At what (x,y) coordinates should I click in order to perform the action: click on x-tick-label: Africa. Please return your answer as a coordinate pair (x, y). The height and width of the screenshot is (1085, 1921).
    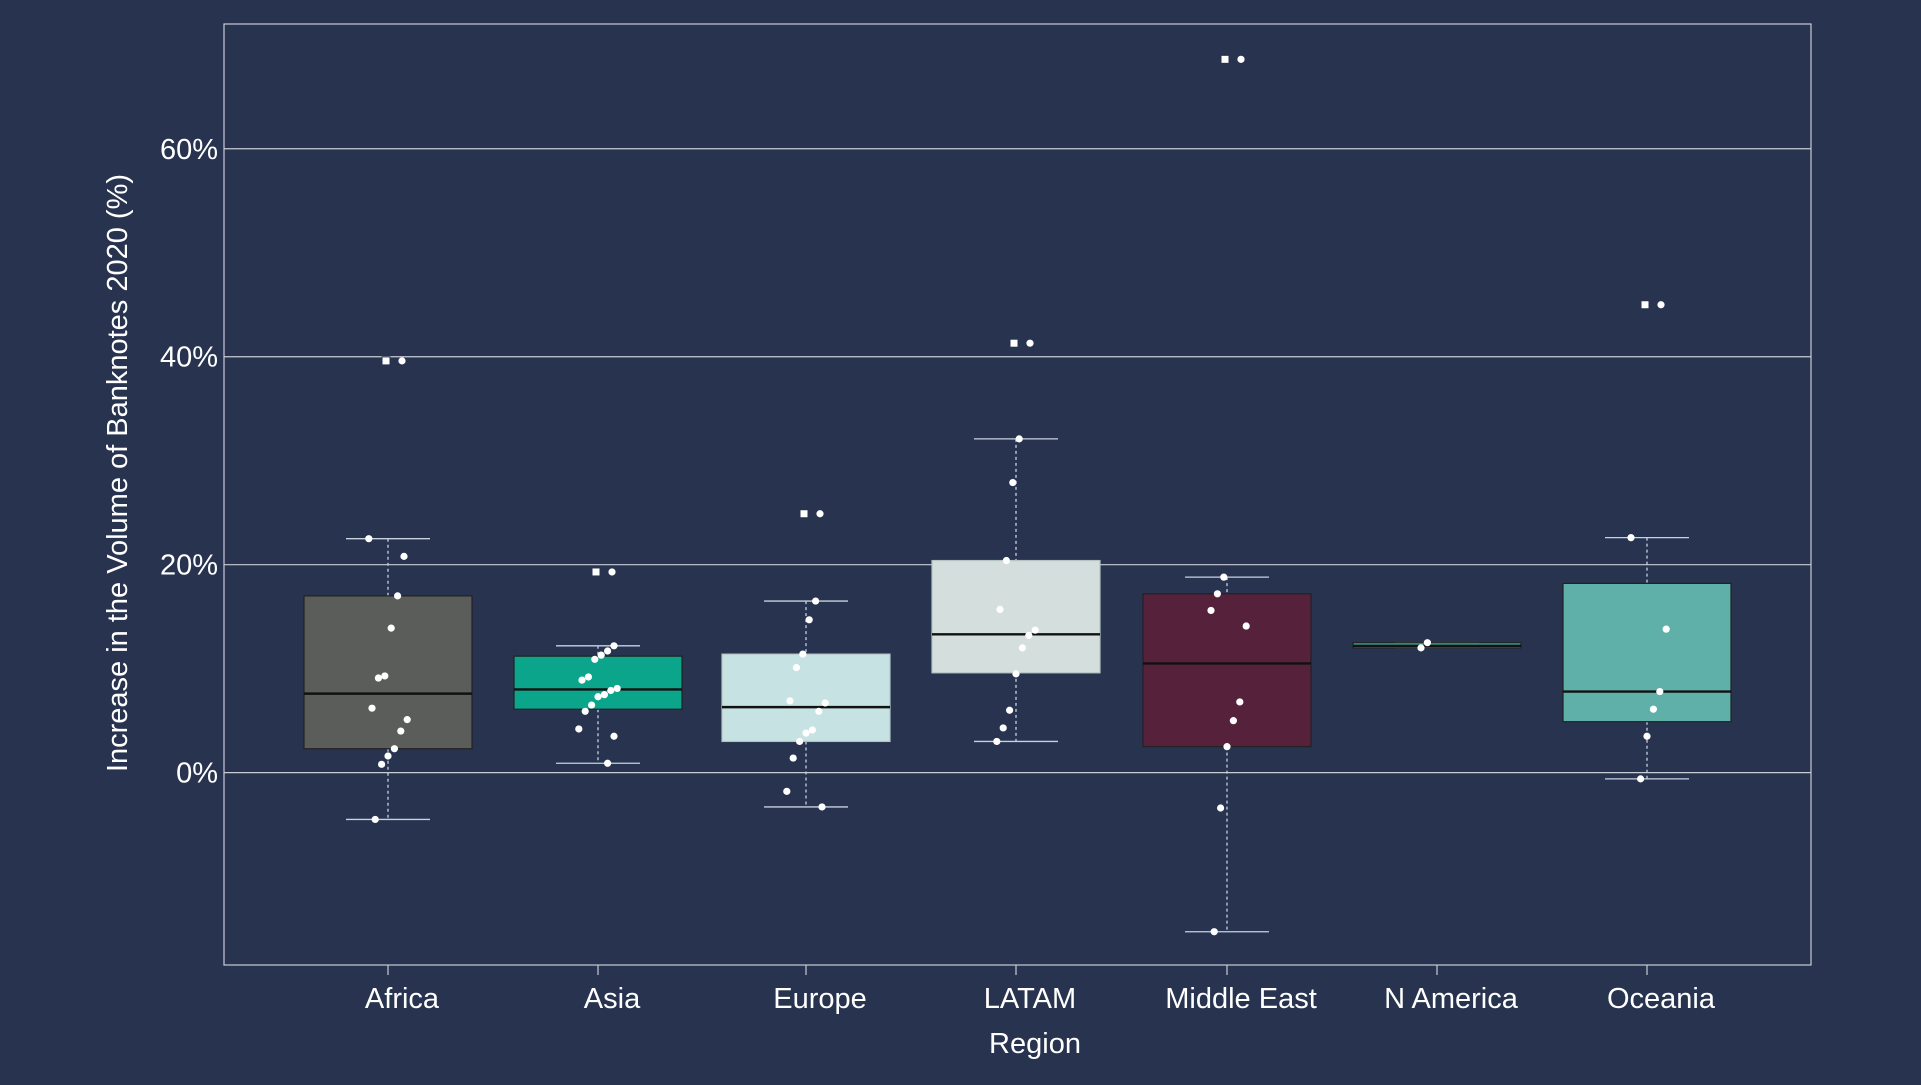
    Looking at the image, I should click on (402, 999).